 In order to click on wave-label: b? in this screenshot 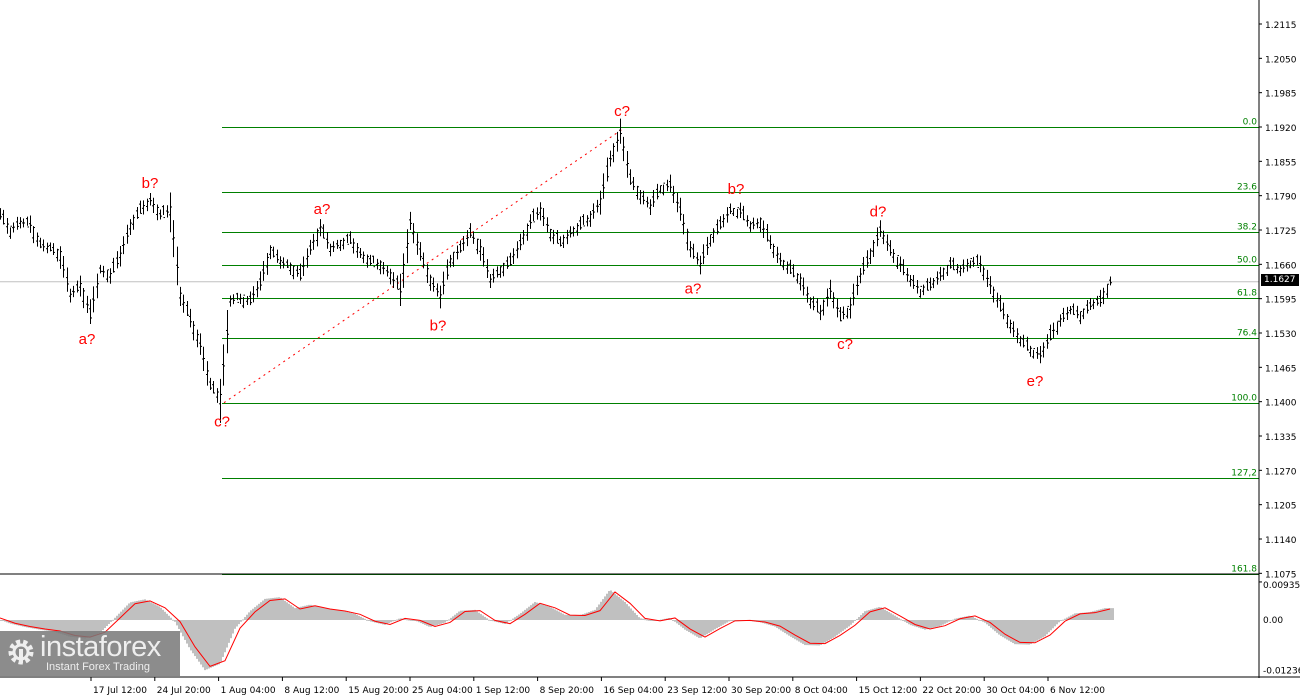, I will do `click(150, 183)`.